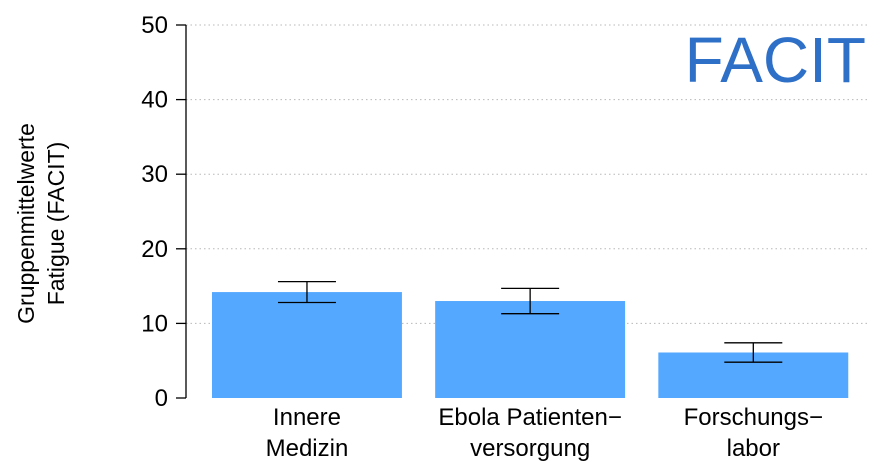  I want to click on chart-title: FACIT, so click(775, 60).